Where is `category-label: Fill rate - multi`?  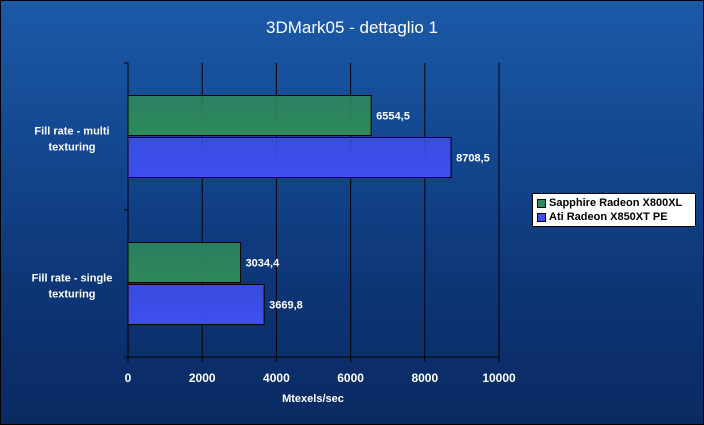 category-label: Fill rate - multi is located at coordinates (71, 132).